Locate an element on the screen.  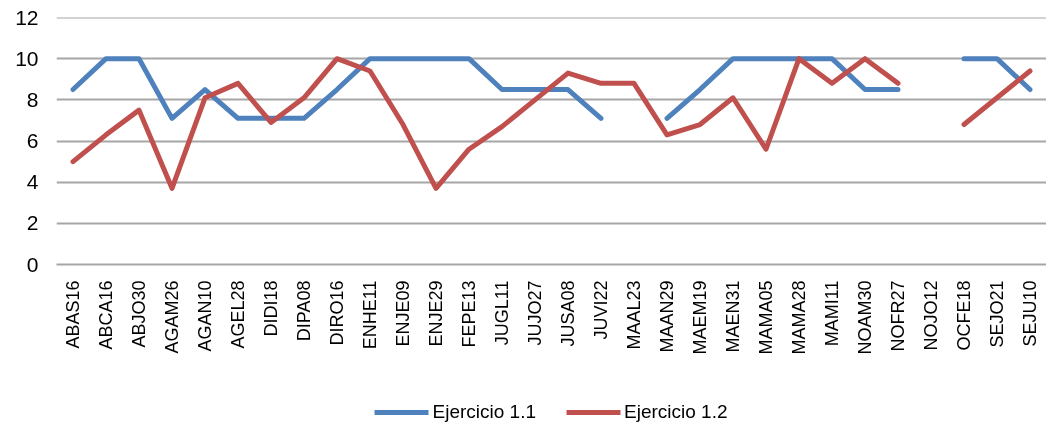
x-tick-label: MAAN29 is located at coordinates (667, 316).